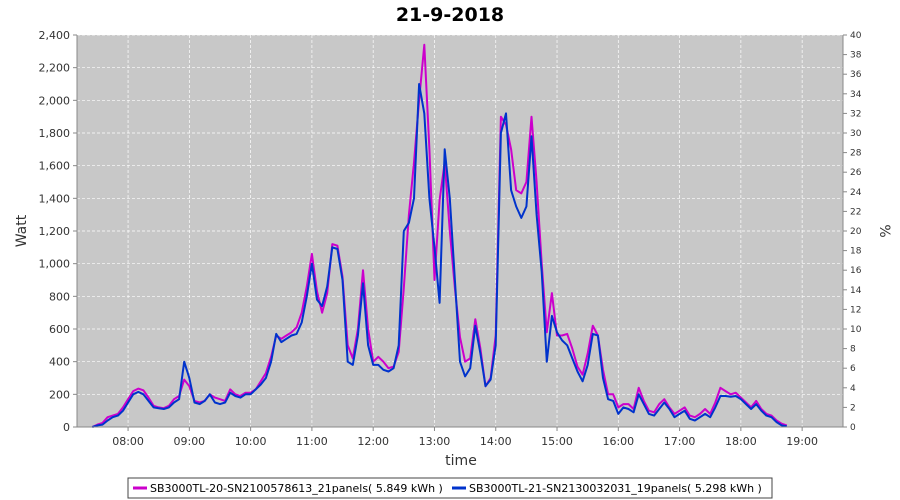 The width and height of the screenshot is (900, 500). What do you see at coordinates (496, 441) in the screenshot?
I see `x-tick-label: 14:00` at bounding box center [496, 441].